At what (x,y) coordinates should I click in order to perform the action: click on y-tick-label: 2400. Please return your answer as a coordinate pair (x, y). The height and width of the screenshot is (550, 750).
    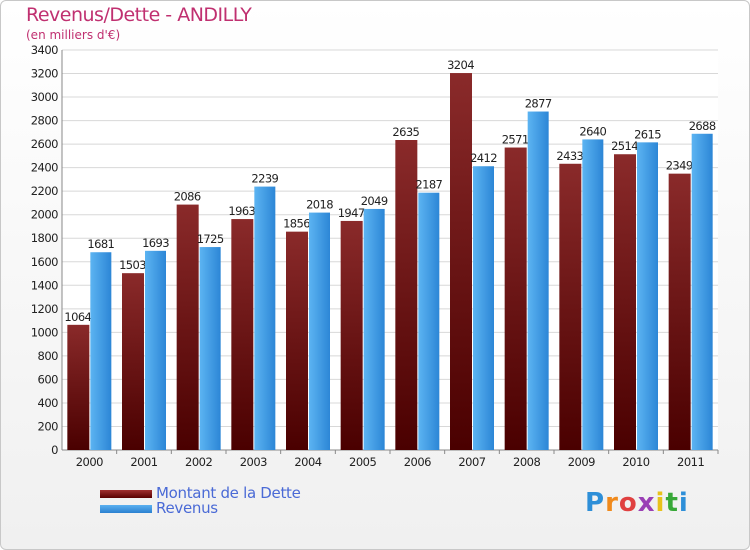
    Looking at the image, I should click on (44, 168).